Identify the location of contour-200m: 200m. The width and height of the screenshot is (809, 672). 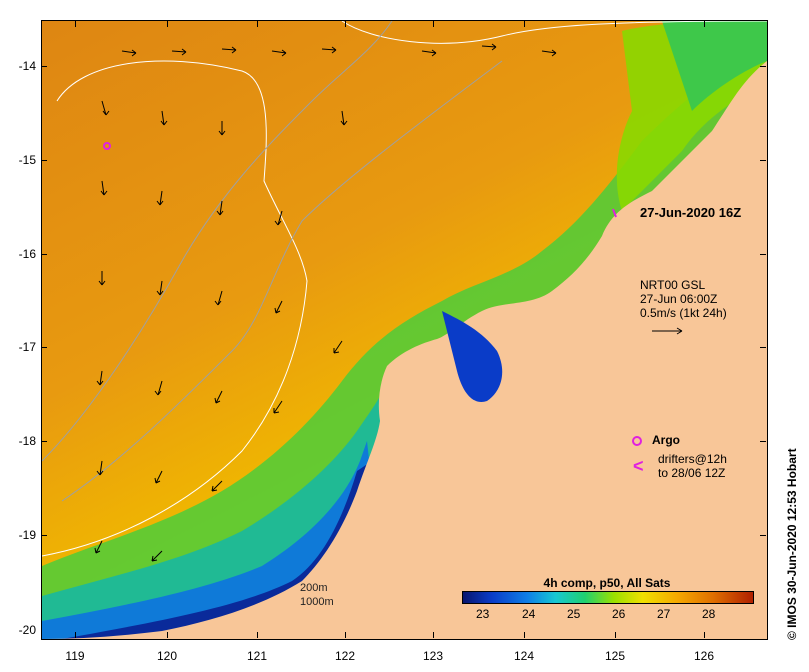
(314, 588).